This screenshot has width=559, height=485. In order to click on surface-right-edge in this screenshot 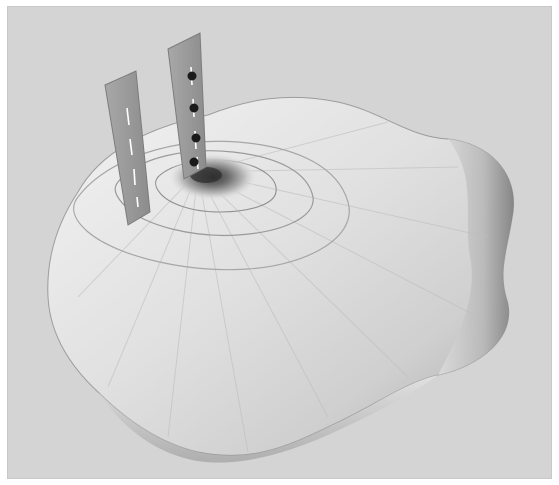, I will do `click(476, 257)`.